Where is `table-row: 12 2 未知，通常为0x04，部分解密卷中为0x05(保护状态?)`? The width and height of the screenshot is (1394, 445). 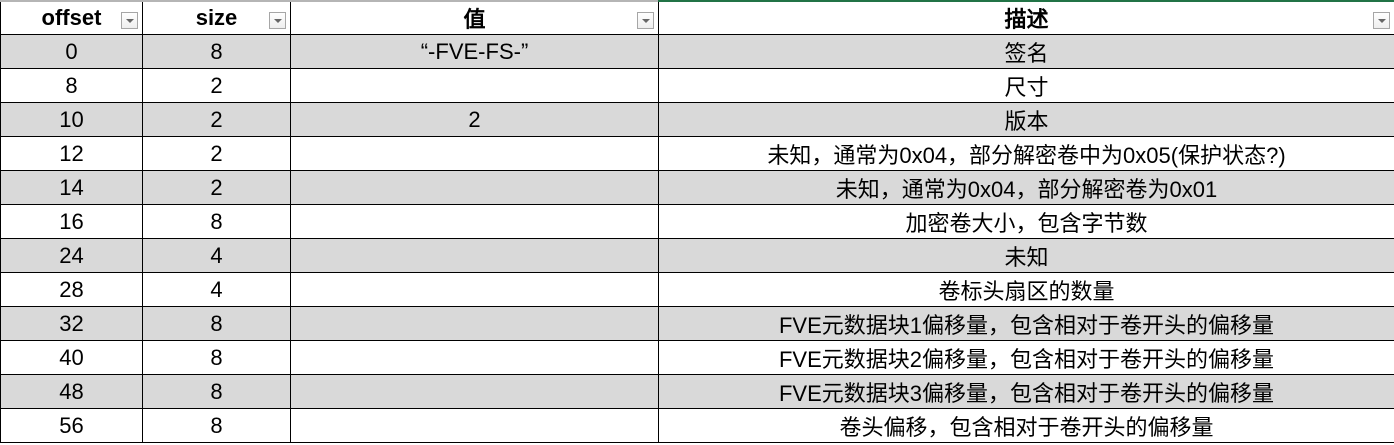 table-row: 12 2 未知，通常为0x04，部分解密卷中为0x05(保护状态?) is located at coordinates (697, 153).